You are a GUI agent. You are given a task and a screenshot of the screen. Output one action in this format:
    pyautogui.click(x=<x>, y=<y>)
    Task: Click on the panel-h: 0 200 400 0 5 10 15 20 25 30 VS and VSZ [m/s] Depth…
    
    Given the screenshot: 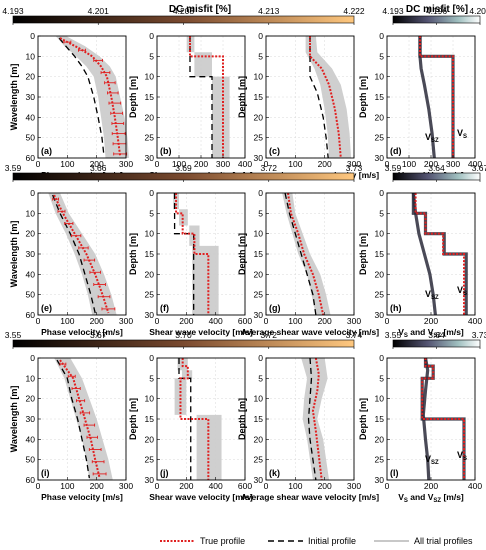 What is the action you would take?
    pyautogui.click(x=420, y=263)
    